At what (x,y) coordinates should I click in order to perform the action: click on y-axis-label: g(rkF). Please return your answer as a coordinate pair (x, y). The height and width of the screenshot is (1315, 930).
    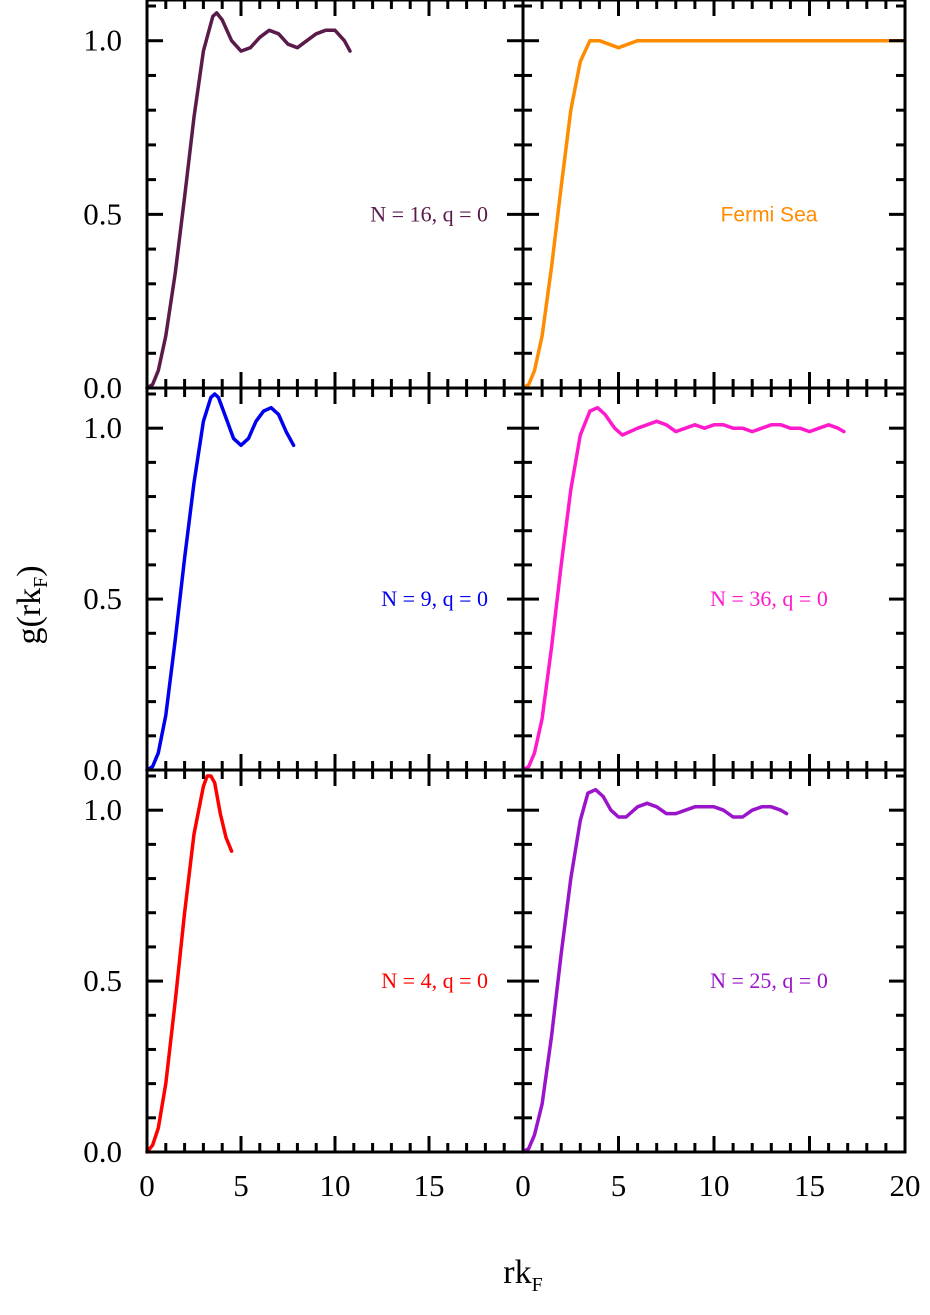
    Looking at the image, I should click on (31, 604).